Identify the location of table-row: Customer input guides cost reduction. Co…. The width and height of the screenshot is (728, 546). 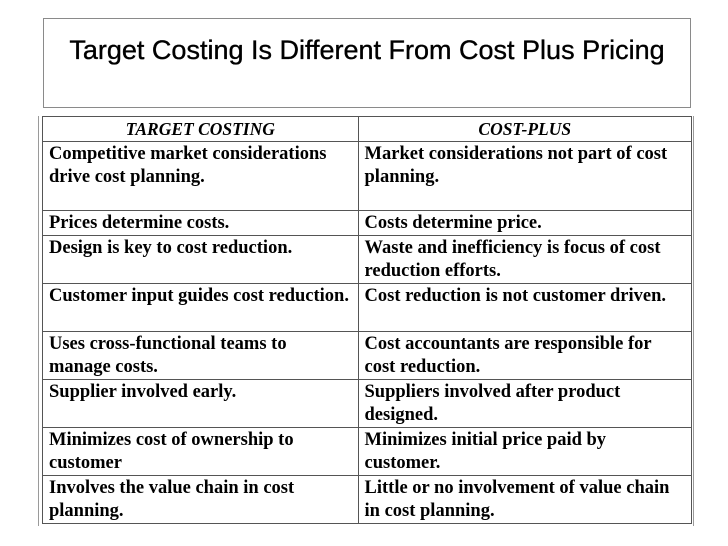
(367, 307).